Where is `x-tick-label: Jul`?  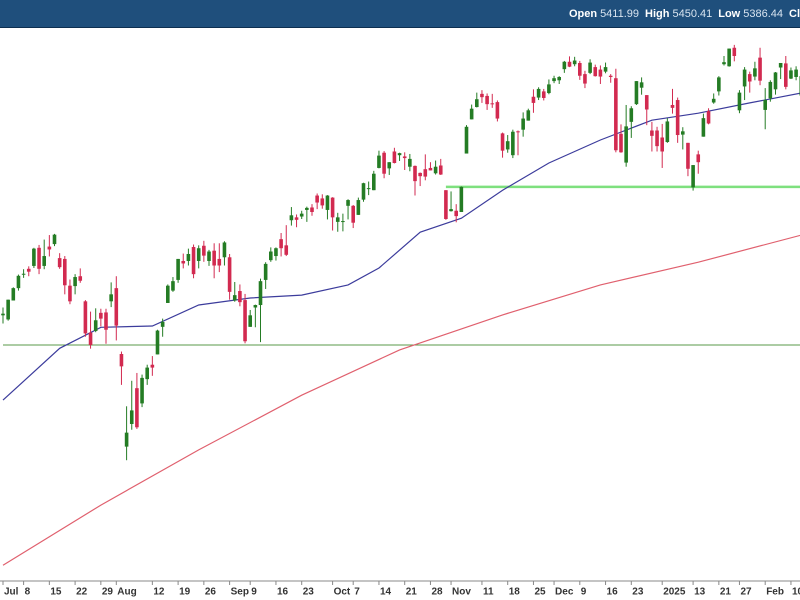
x-tick-label: Jul is located at coordinates (11, 592).